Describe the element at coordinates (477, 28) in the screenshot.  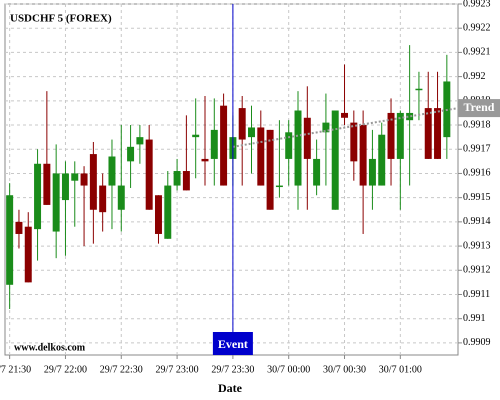
I see `y-tick-label: 0.9922` at that location.